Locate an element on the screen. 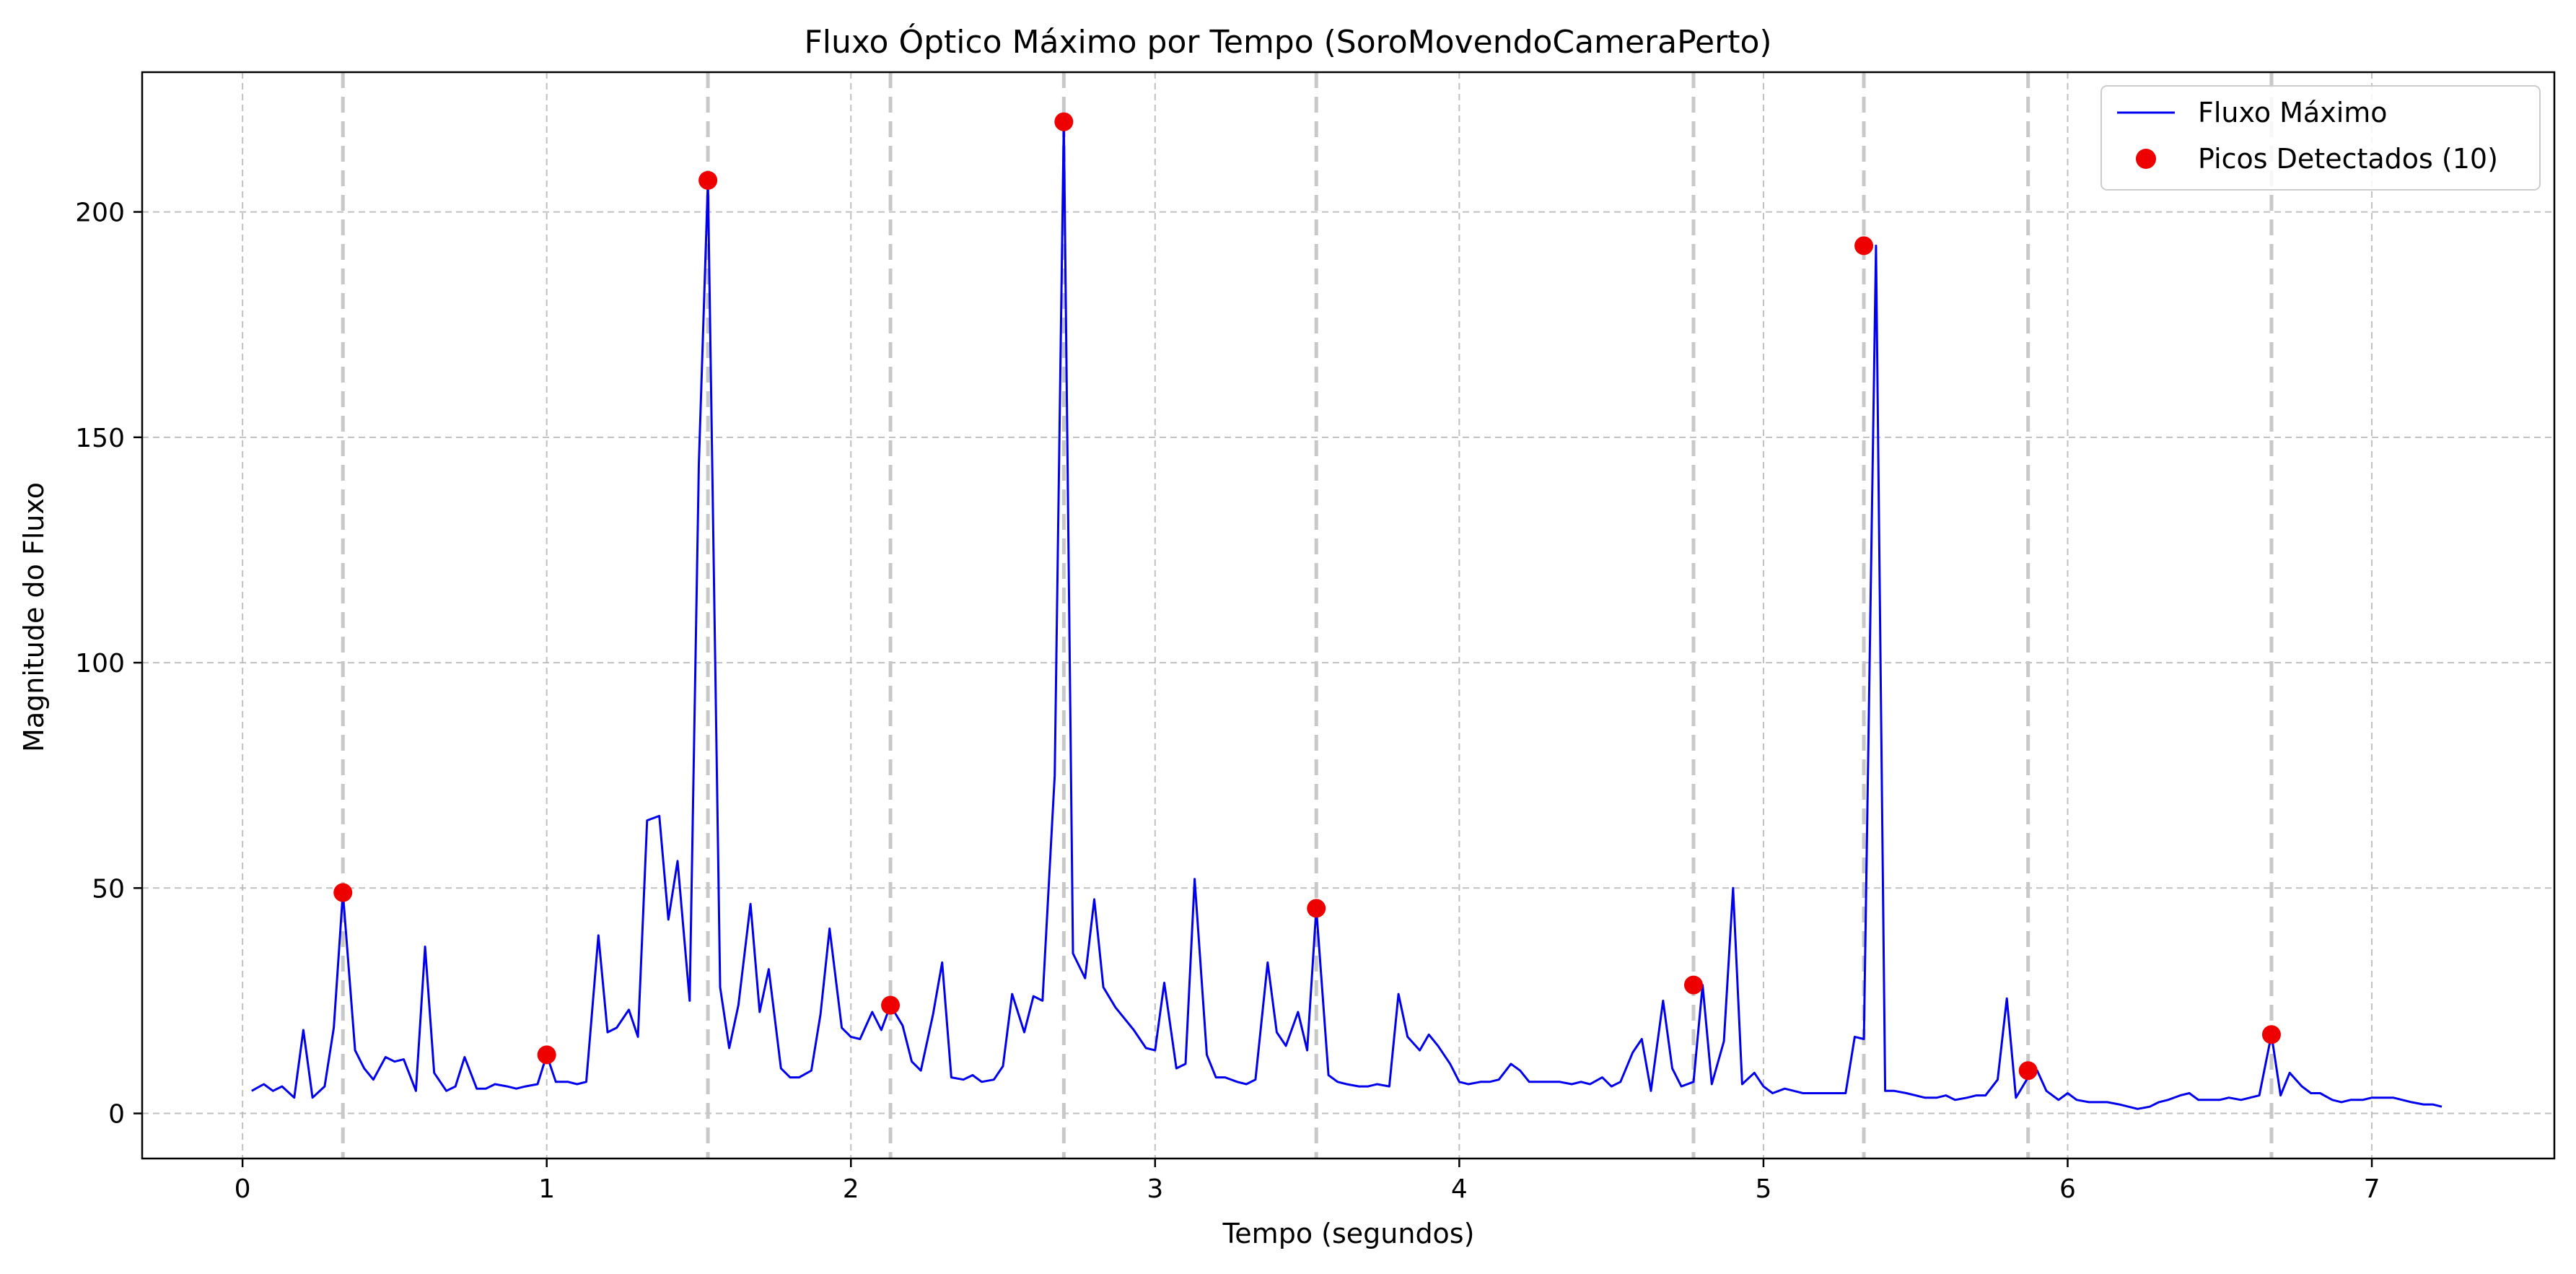 The image size is (2576, 1274). x-tick-label: 4 is located at coordinates (1459, 1189).